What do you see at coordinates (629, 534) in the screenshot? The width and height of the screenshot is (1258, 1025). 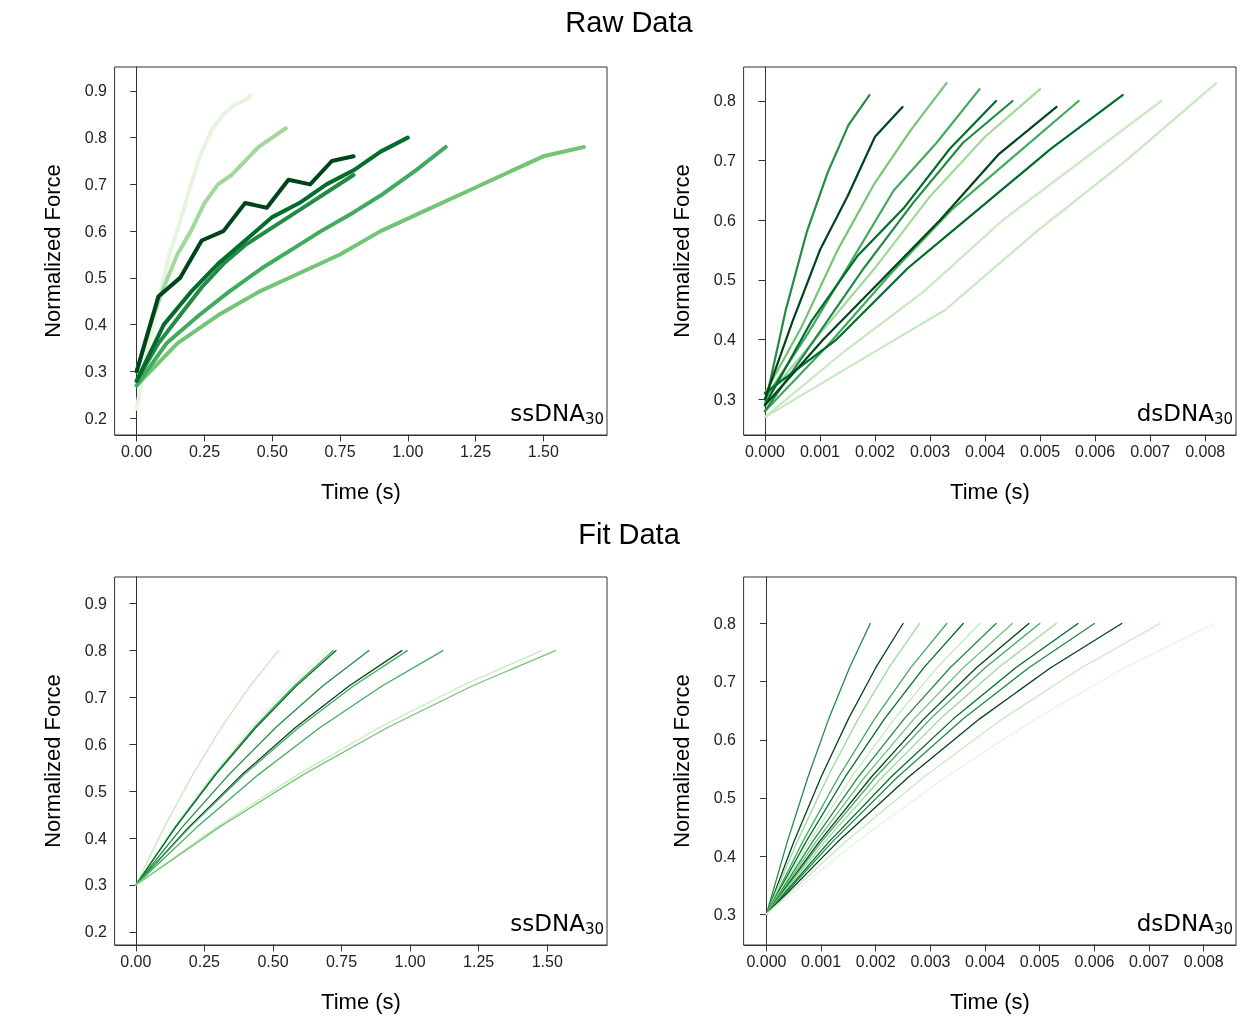 I see `chart-title: Fit Data` at bounding box center [629, 534].